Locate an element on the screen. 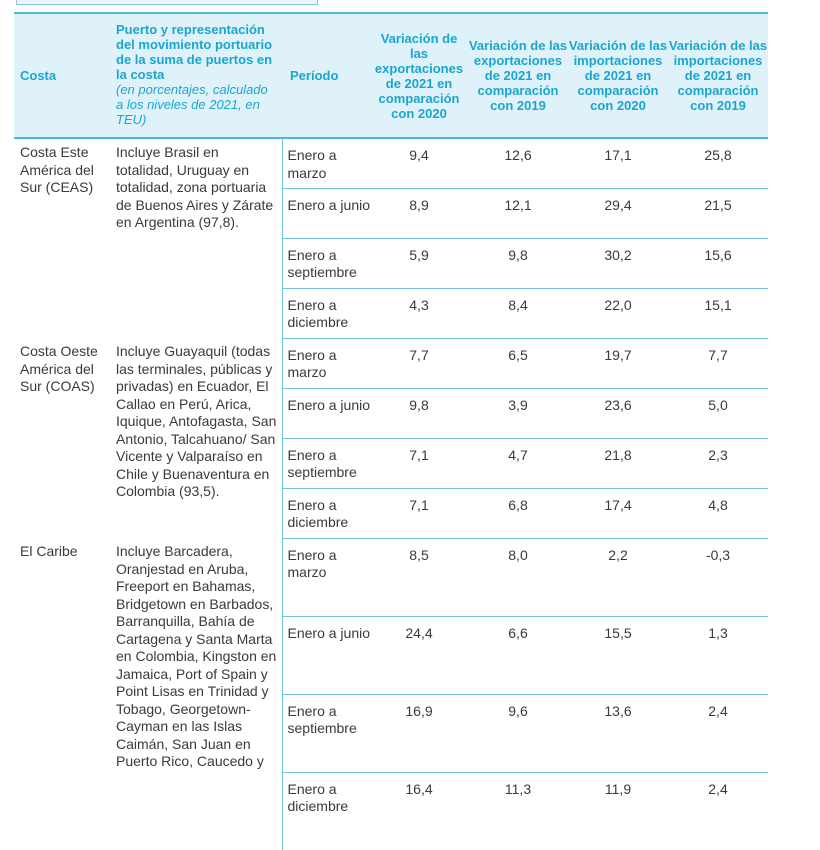 The image size is (820, 850). table-row: Enero a septiembre 7,1 4,7 21,8 2,3 is located at coordinates (391, 463).